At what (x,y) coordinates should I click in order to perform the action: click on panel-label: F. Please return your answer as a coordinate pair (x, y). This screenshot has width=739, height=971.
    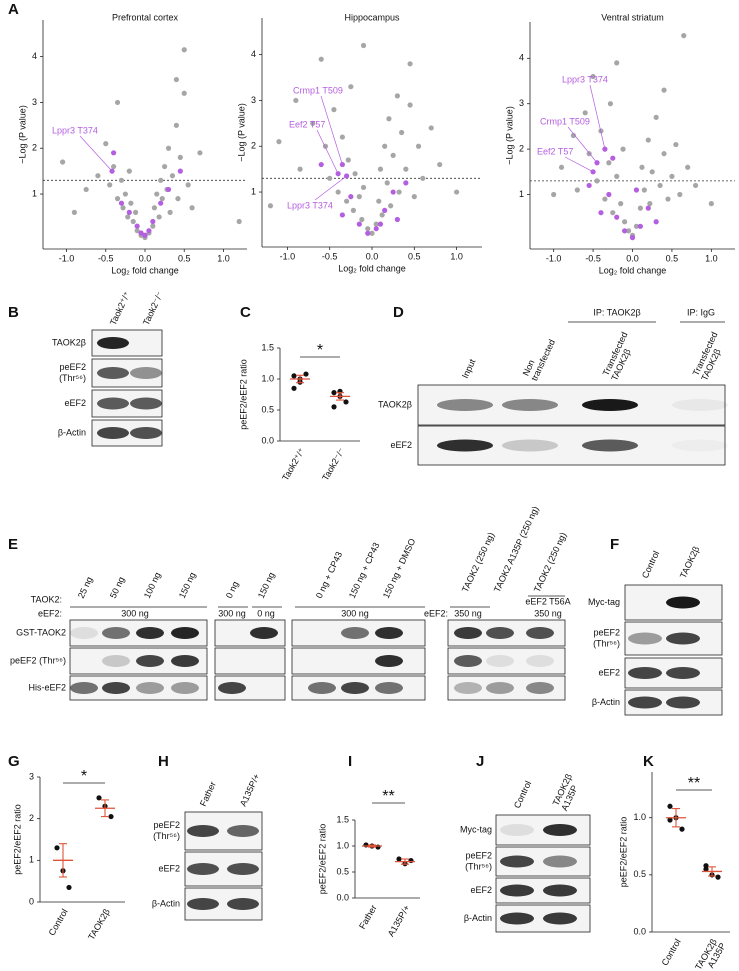
    Looking at the image, I should click on (614, 544).